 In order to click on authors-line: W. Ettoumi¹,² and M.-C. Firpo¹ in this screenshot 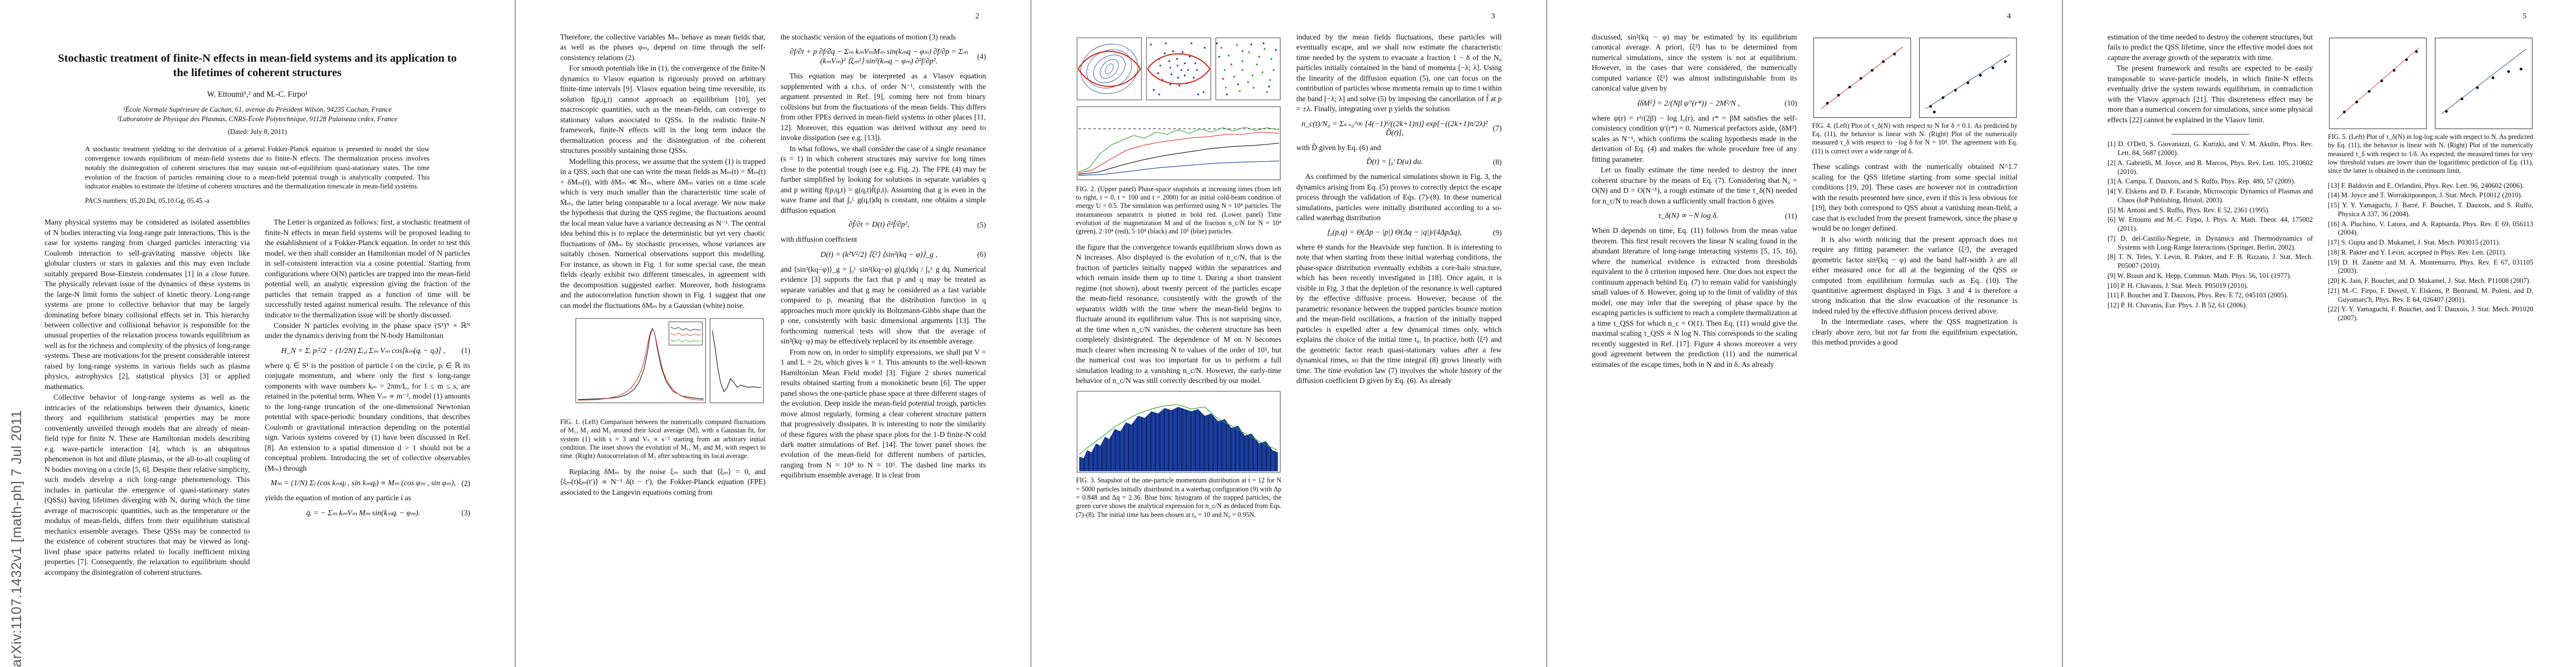, I will do `click(257, 94)`.